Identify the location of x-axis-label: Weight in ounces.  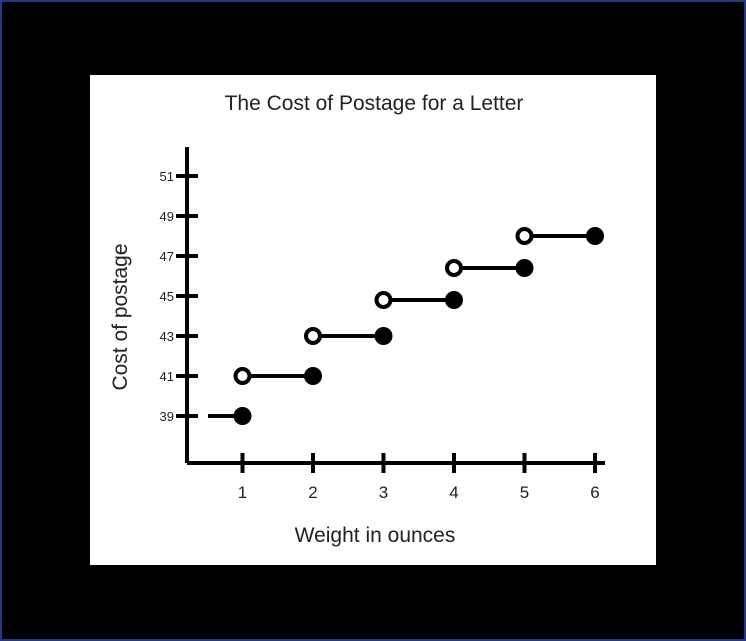
(375, 535).